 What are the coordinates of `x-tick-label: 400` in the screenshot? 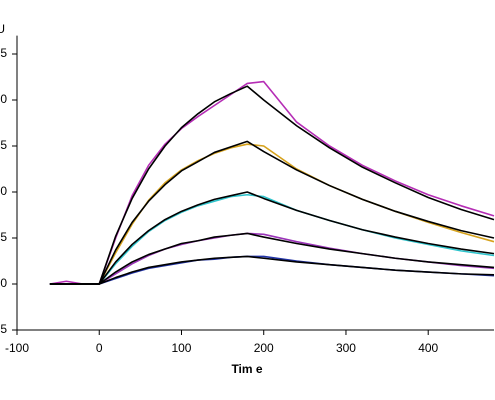 It's located at (428, 348).